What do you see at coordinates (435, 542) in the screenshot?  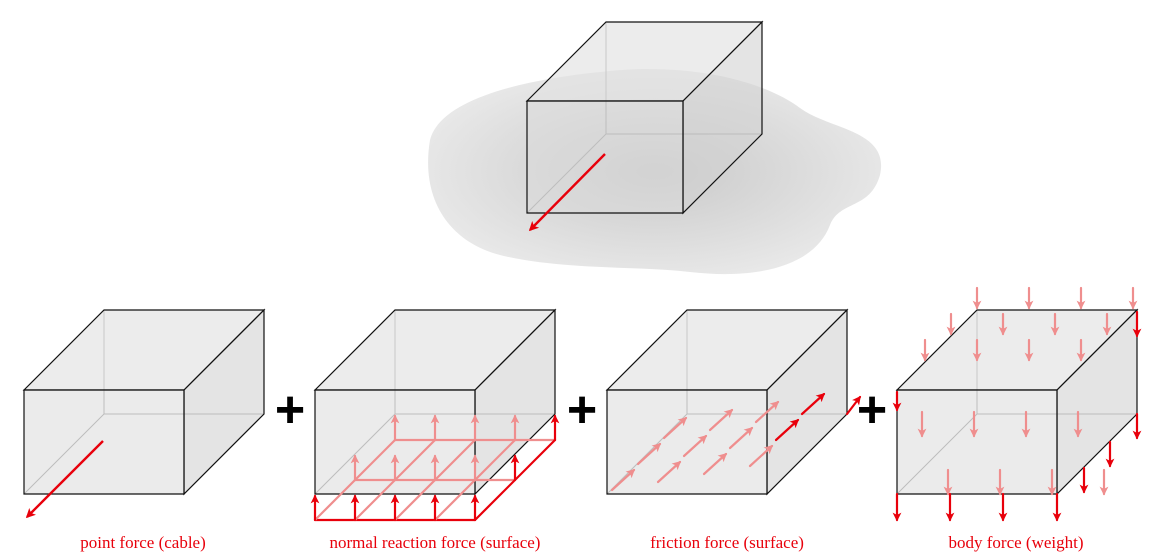 I see `caption-normal-force: normal reaction force (surface)` at bounding box center [435, 542].